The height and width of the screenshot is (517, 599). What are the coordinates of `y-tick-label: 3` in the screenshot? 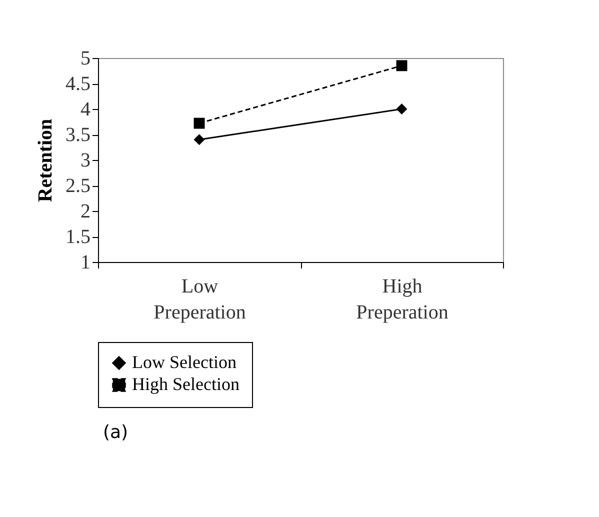 It's located at (85, 161).